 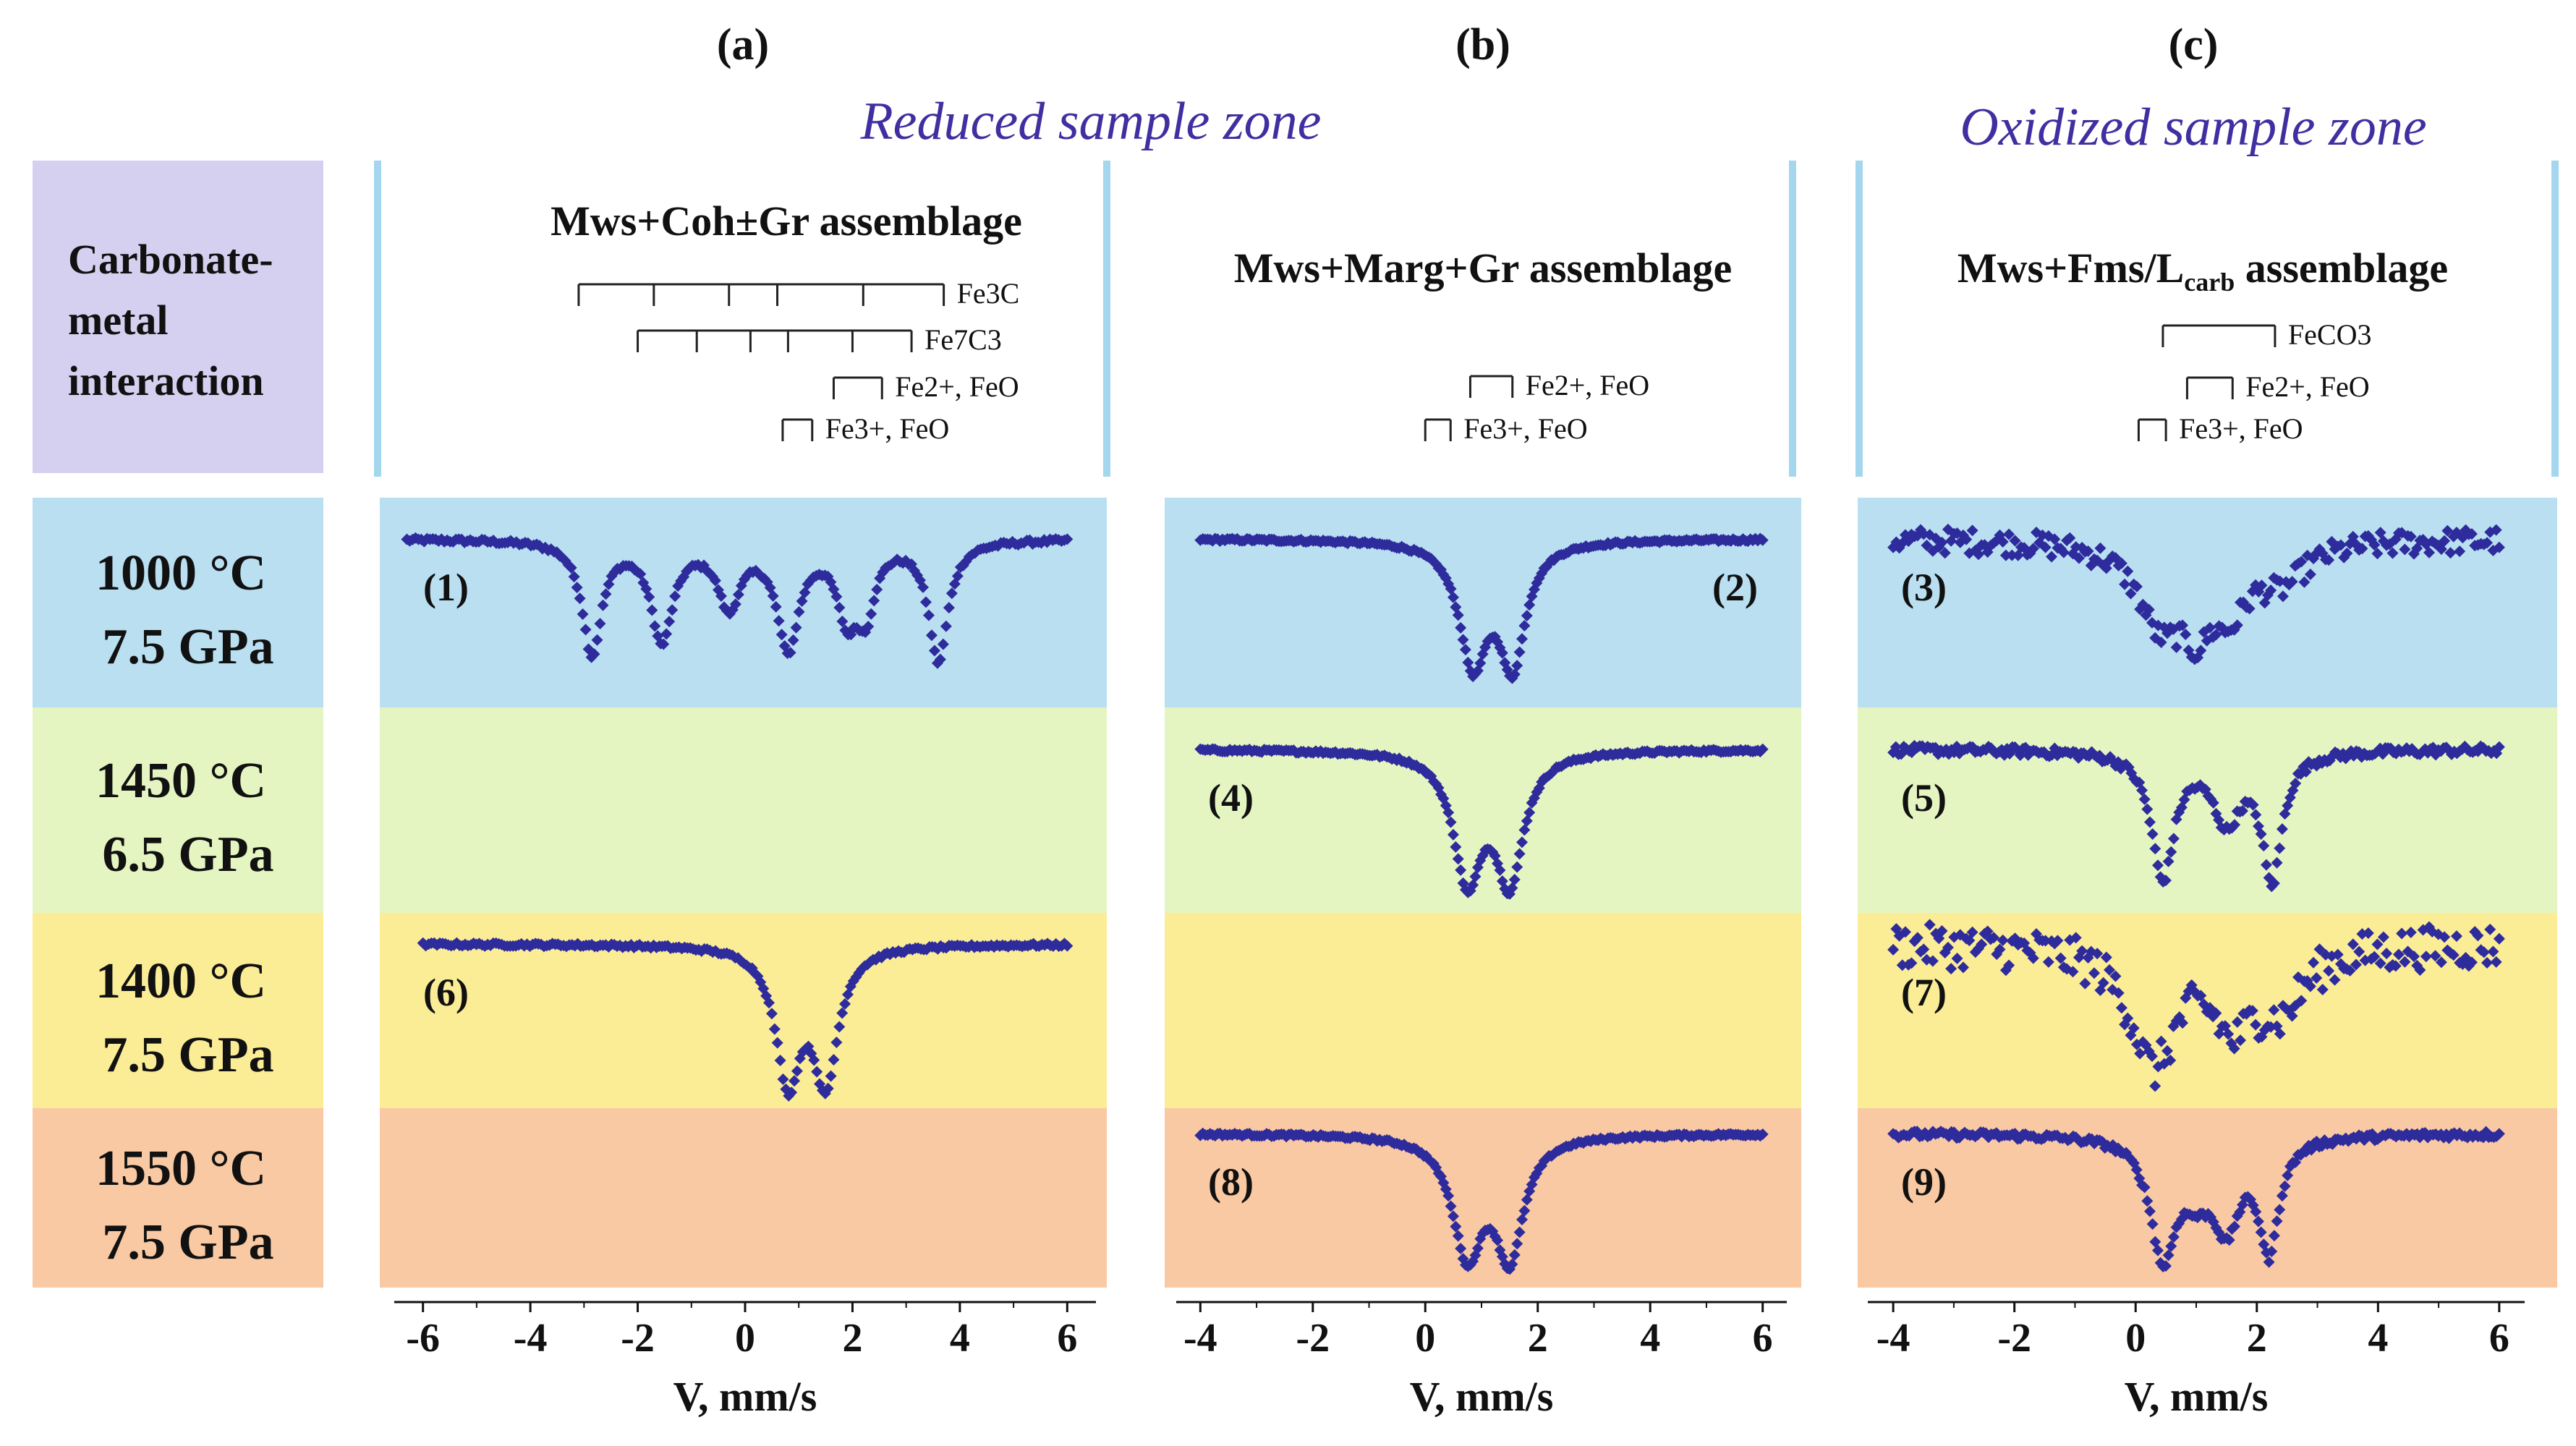 I want to click on row-header-box, so click(x=178, y=317).